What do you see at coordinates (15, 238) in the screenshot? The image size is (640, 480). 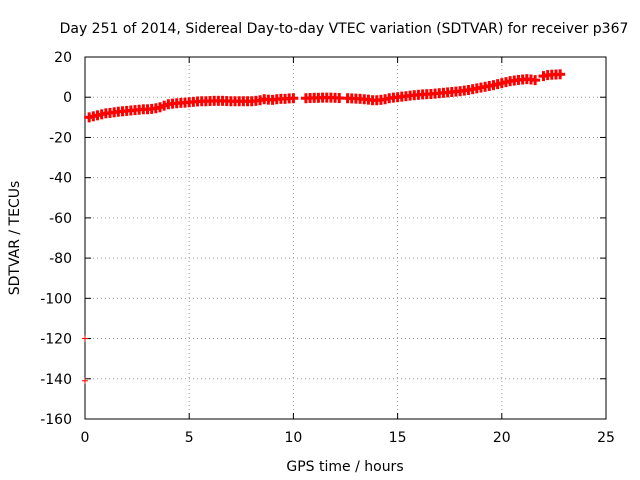 I see `y-axis-label: SDTVAR / TECUs` at bounding box center [15, 238].